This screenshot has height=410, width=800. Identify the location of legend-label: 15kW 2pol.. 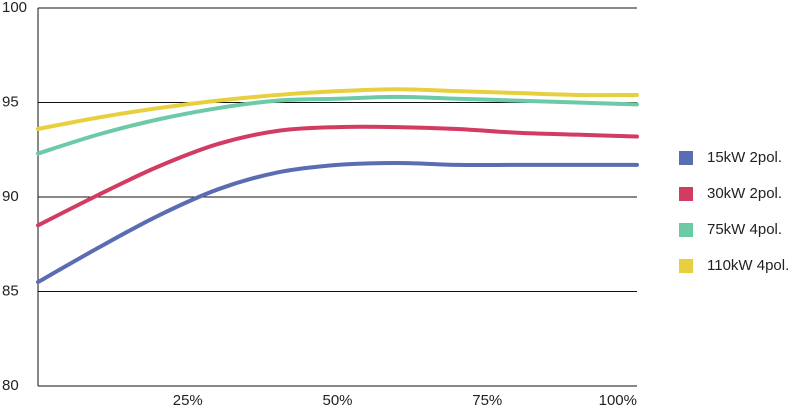
(744, 157).